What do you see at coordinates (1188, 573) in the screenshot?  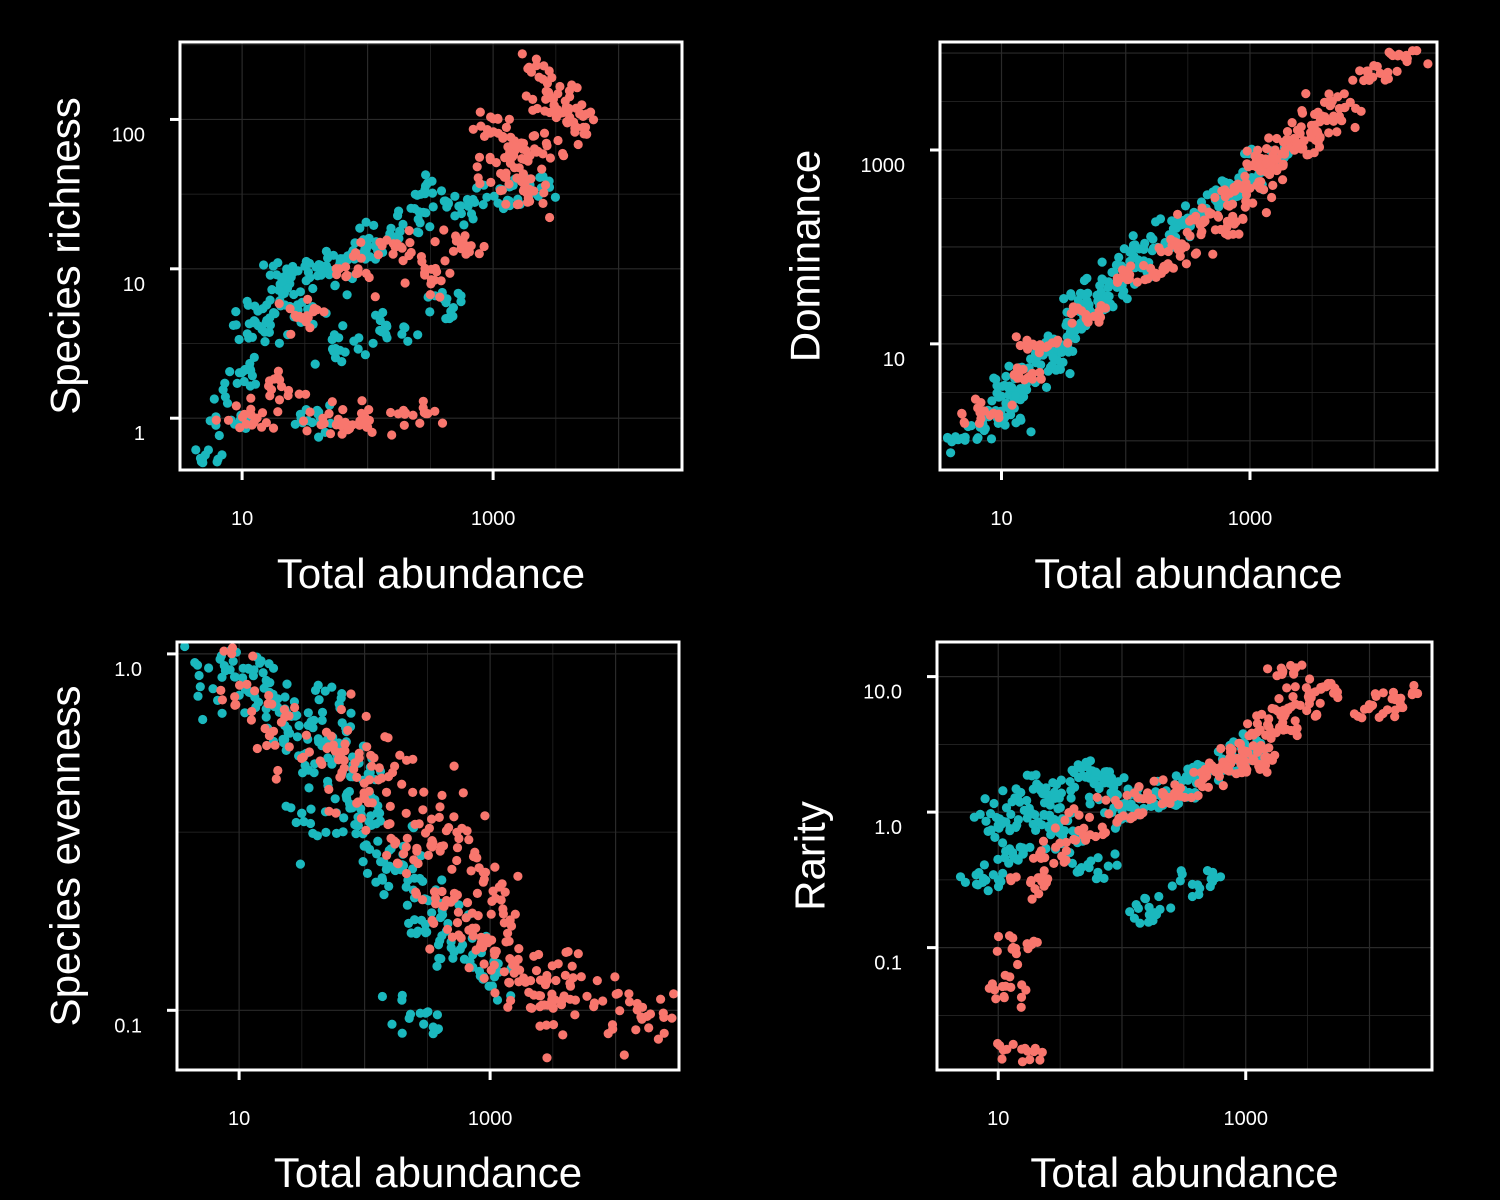 I see `x-axis-title: Total abundance` at bounding box center [1188, 573].